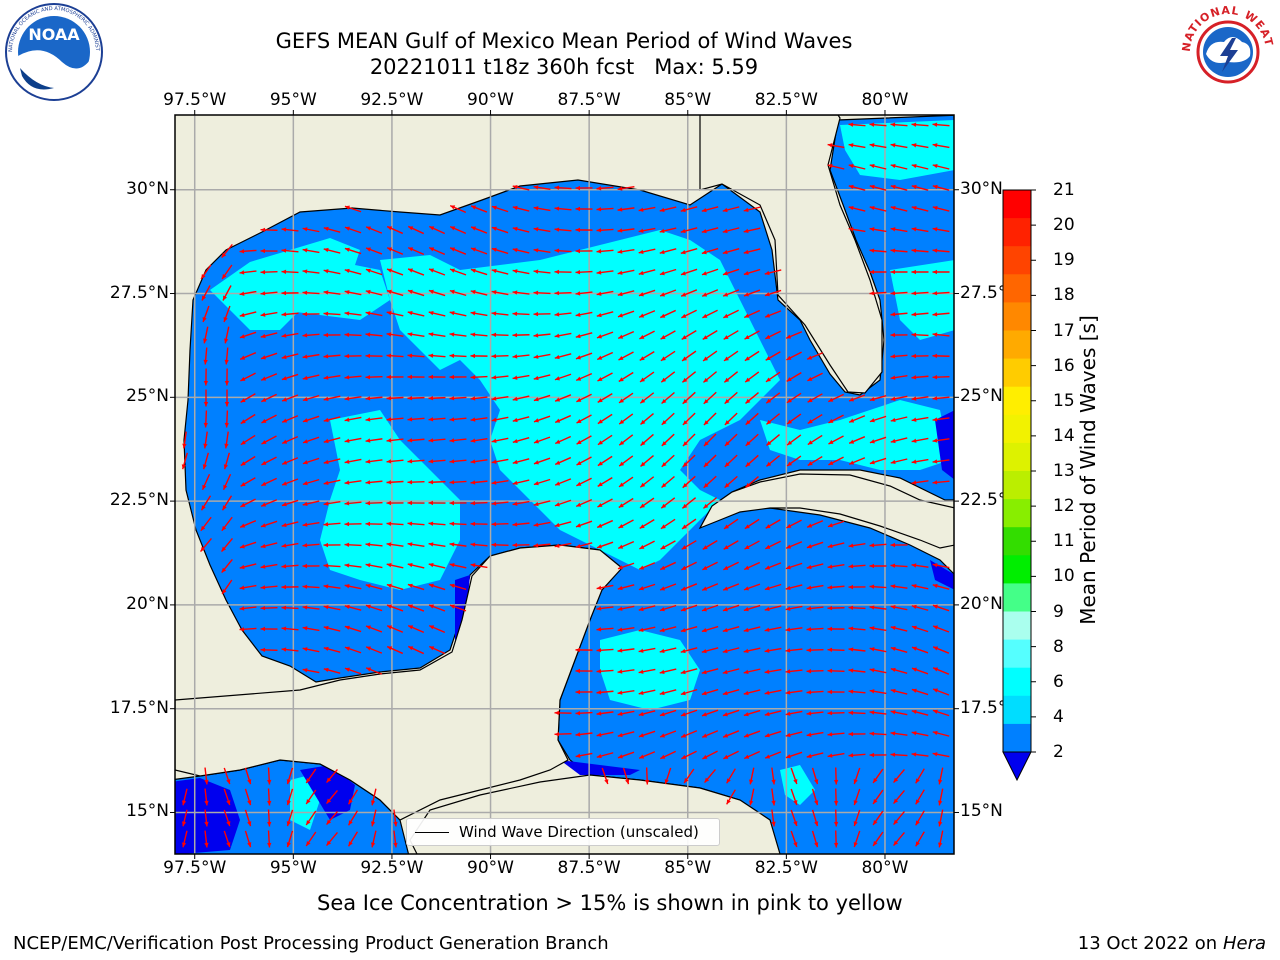 The width and height of the screenshot is (1280, 960). I want to click on colorbar-tick-label: 15, so click(1064, 400).